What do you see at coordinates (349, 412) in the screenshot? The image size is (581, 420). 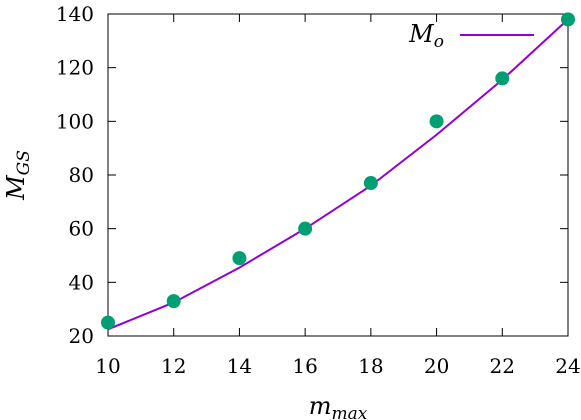 I see `x-axis-label-sub: max` at bounding box center [349, 412].